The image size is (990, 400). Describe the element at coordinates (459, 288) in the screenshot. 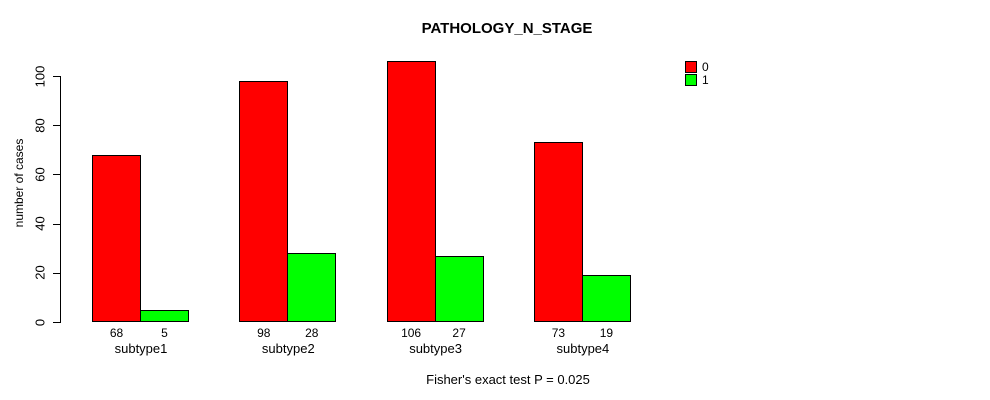

I see `bar-1-subtype3` at that location.